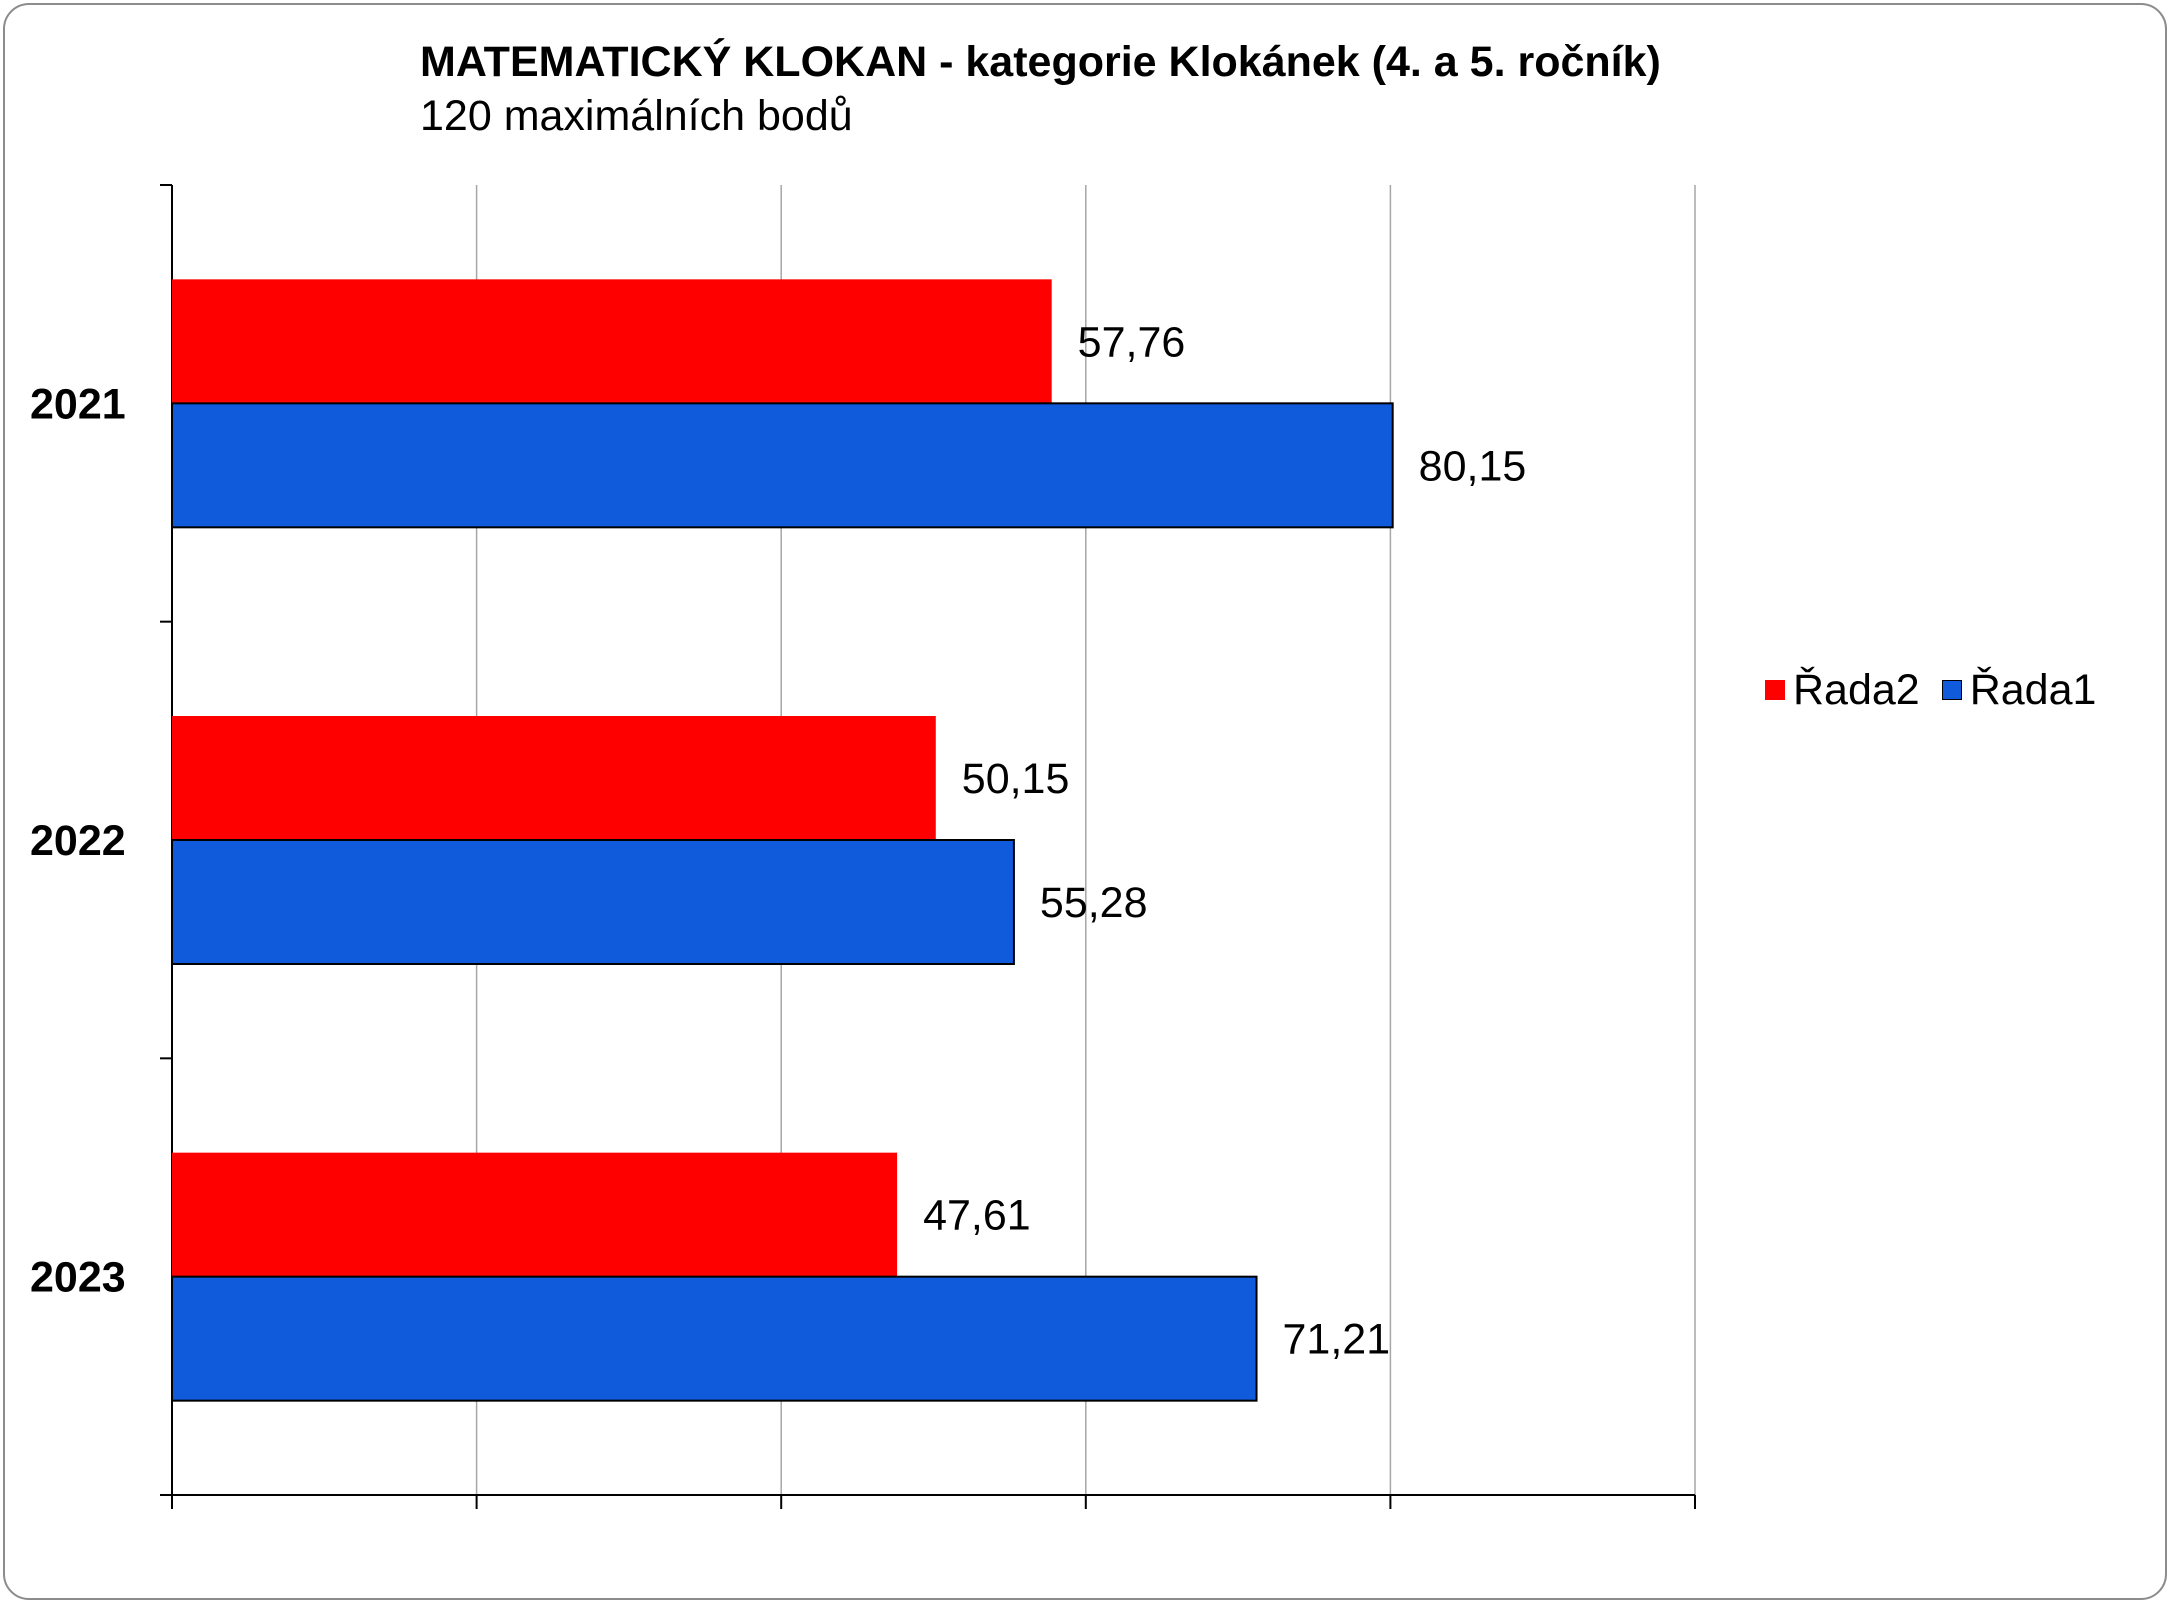 The image size is (2172, 1605). Describe the element at coordinates (1094, 903) in the screenshot. I see `data-label: 55,28` at that location.